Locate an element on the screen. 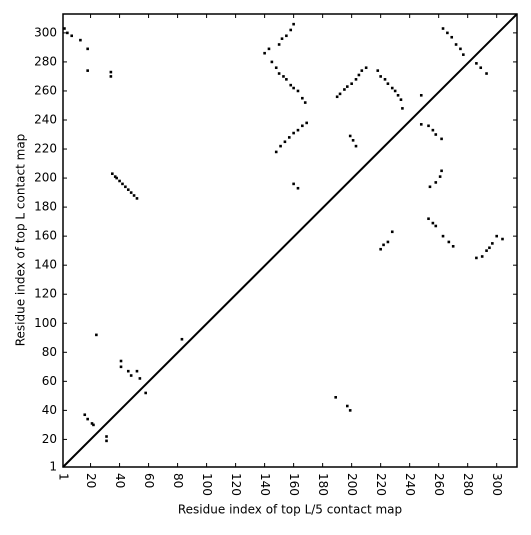 Image resolution: width=531 pixels, height=535 pixels. y-tick-label: 300 is located at coordinates (45, 32).